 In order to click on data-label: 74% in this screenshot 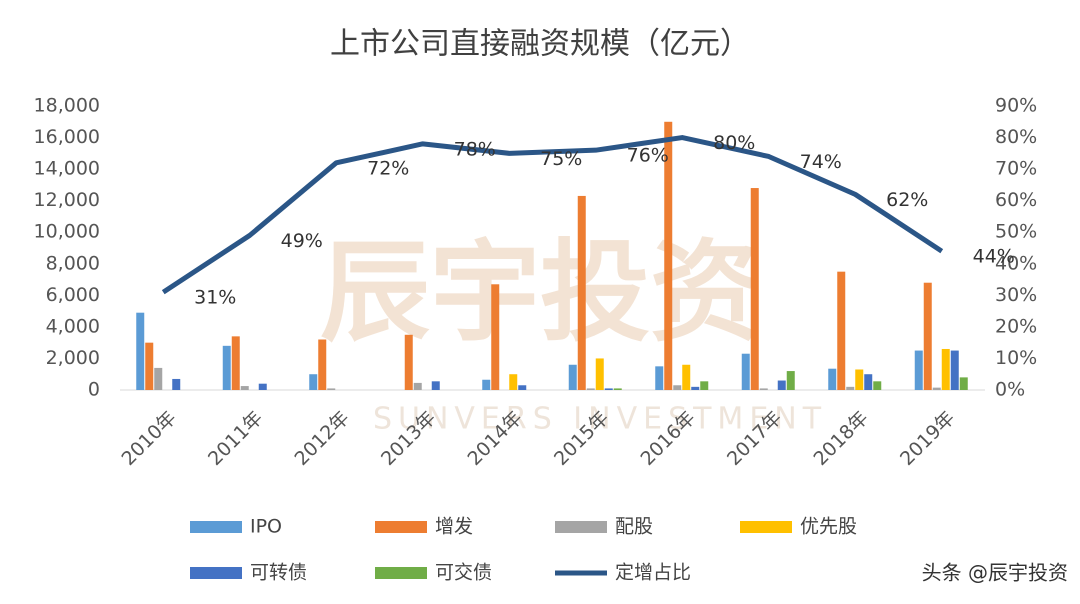, I will do `click(821, 162)`.